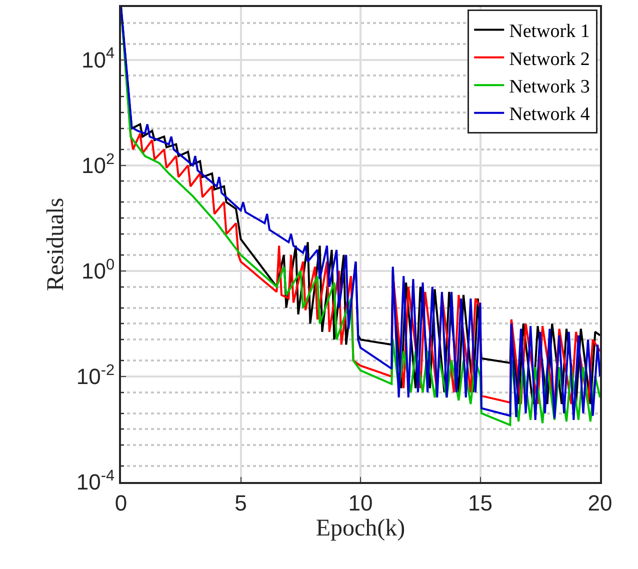 The image size is (638, 569). Describe the element at coordinates (98, 164) in the screenshot. I see `y-tick-label: 10$^{2}$` at that location.